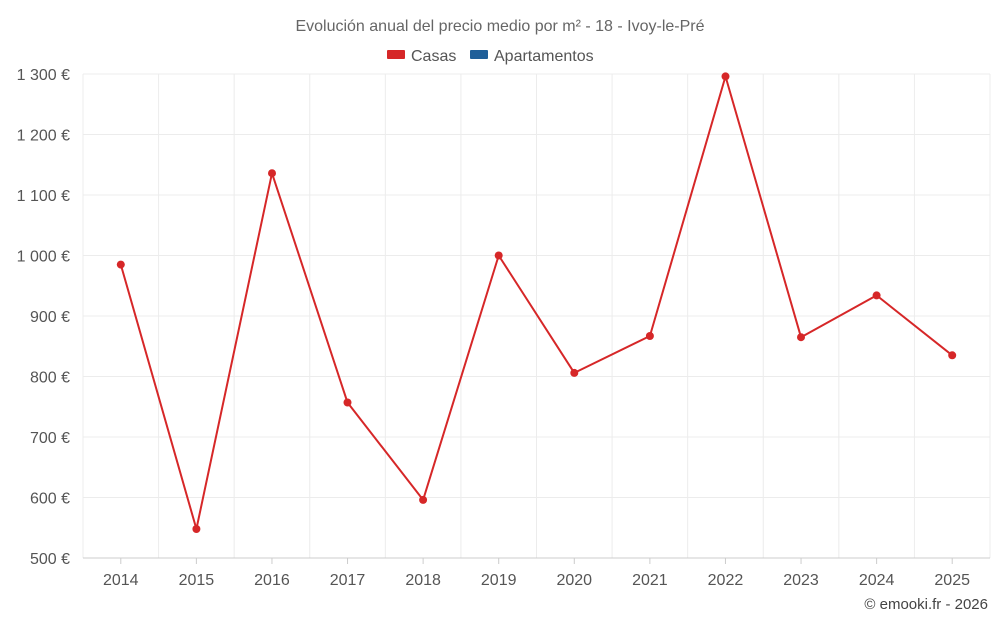 The width and height of the screenshot is (1000, 625). What do you see at coordinates (952, 580) in the screenshot?
I see `x-tick-label: 2025` at bounding box center [952, 580].